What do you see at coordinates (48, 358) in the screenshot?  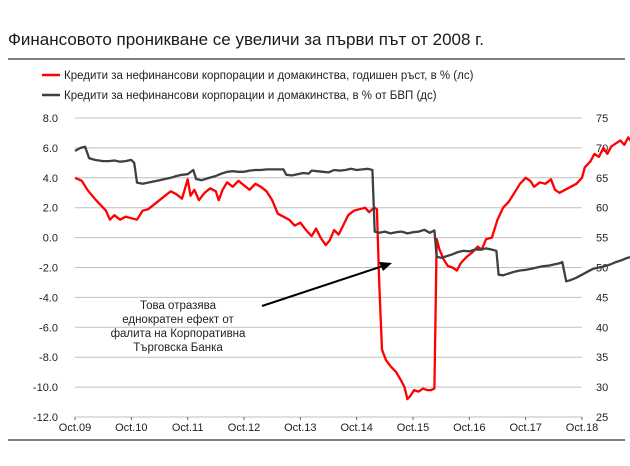 I see `left-tick-label: -8.0` at bounding box center [48, 358].